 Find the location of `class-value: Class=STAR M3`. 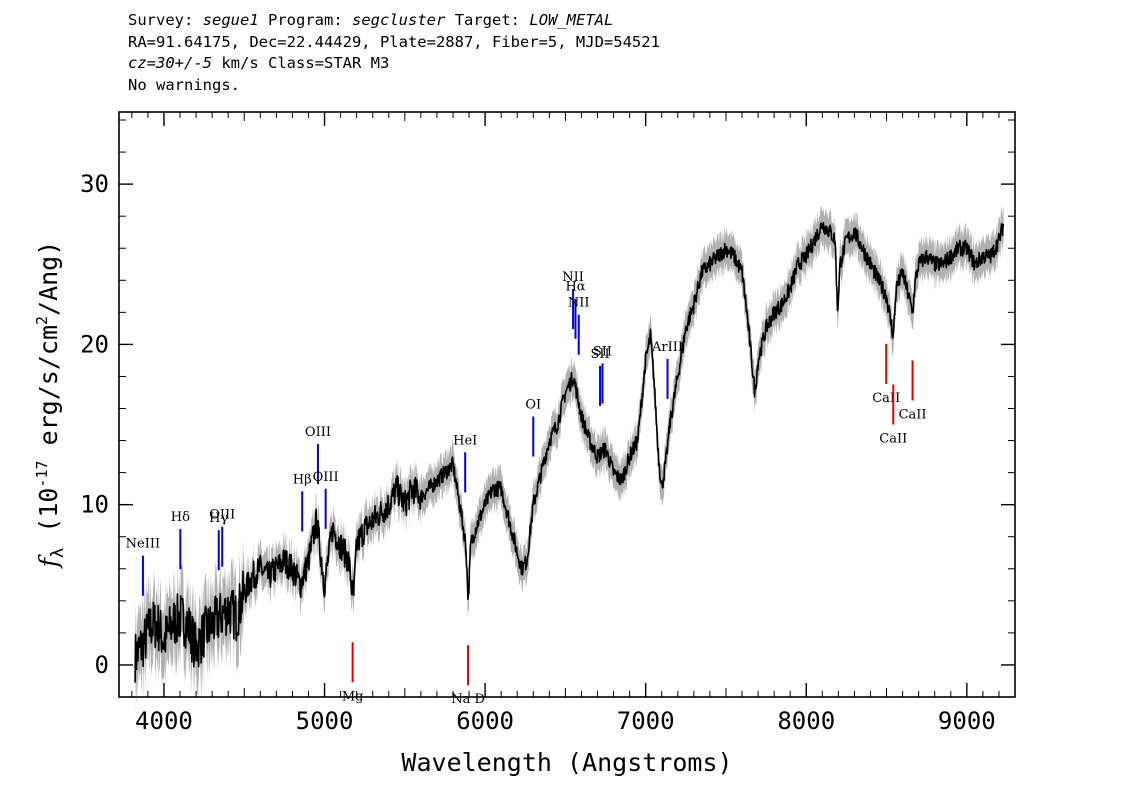

class-value: Class=STAR M3 is located at coordinates (329, 63).